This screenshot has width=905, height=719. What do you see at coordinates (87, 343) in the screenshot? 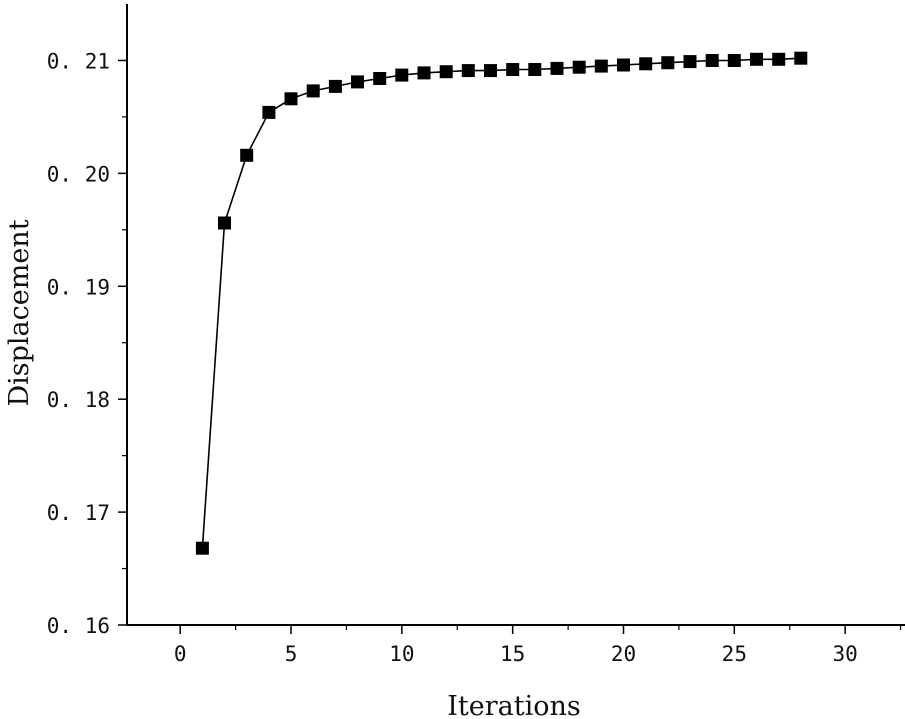
I see `y-axis-ticks: 0. 16 0. 17 0. 18 0. 19 0. 20 0. 21` at bounding box center [87, 343].